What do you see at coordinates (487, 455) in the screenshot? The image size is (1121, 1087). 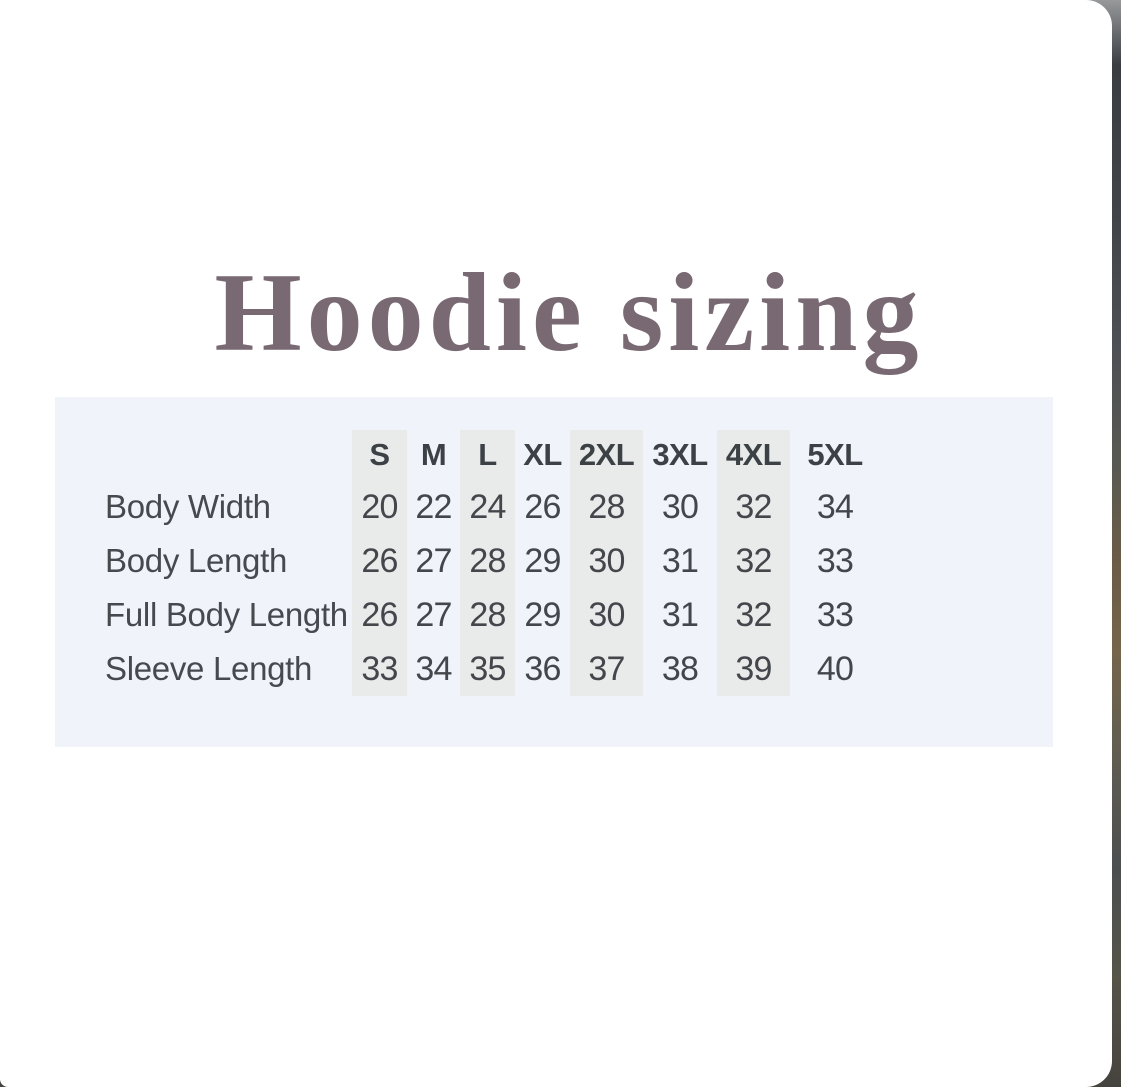 I see `column-header-l: L` at bounding box center [487, 455].